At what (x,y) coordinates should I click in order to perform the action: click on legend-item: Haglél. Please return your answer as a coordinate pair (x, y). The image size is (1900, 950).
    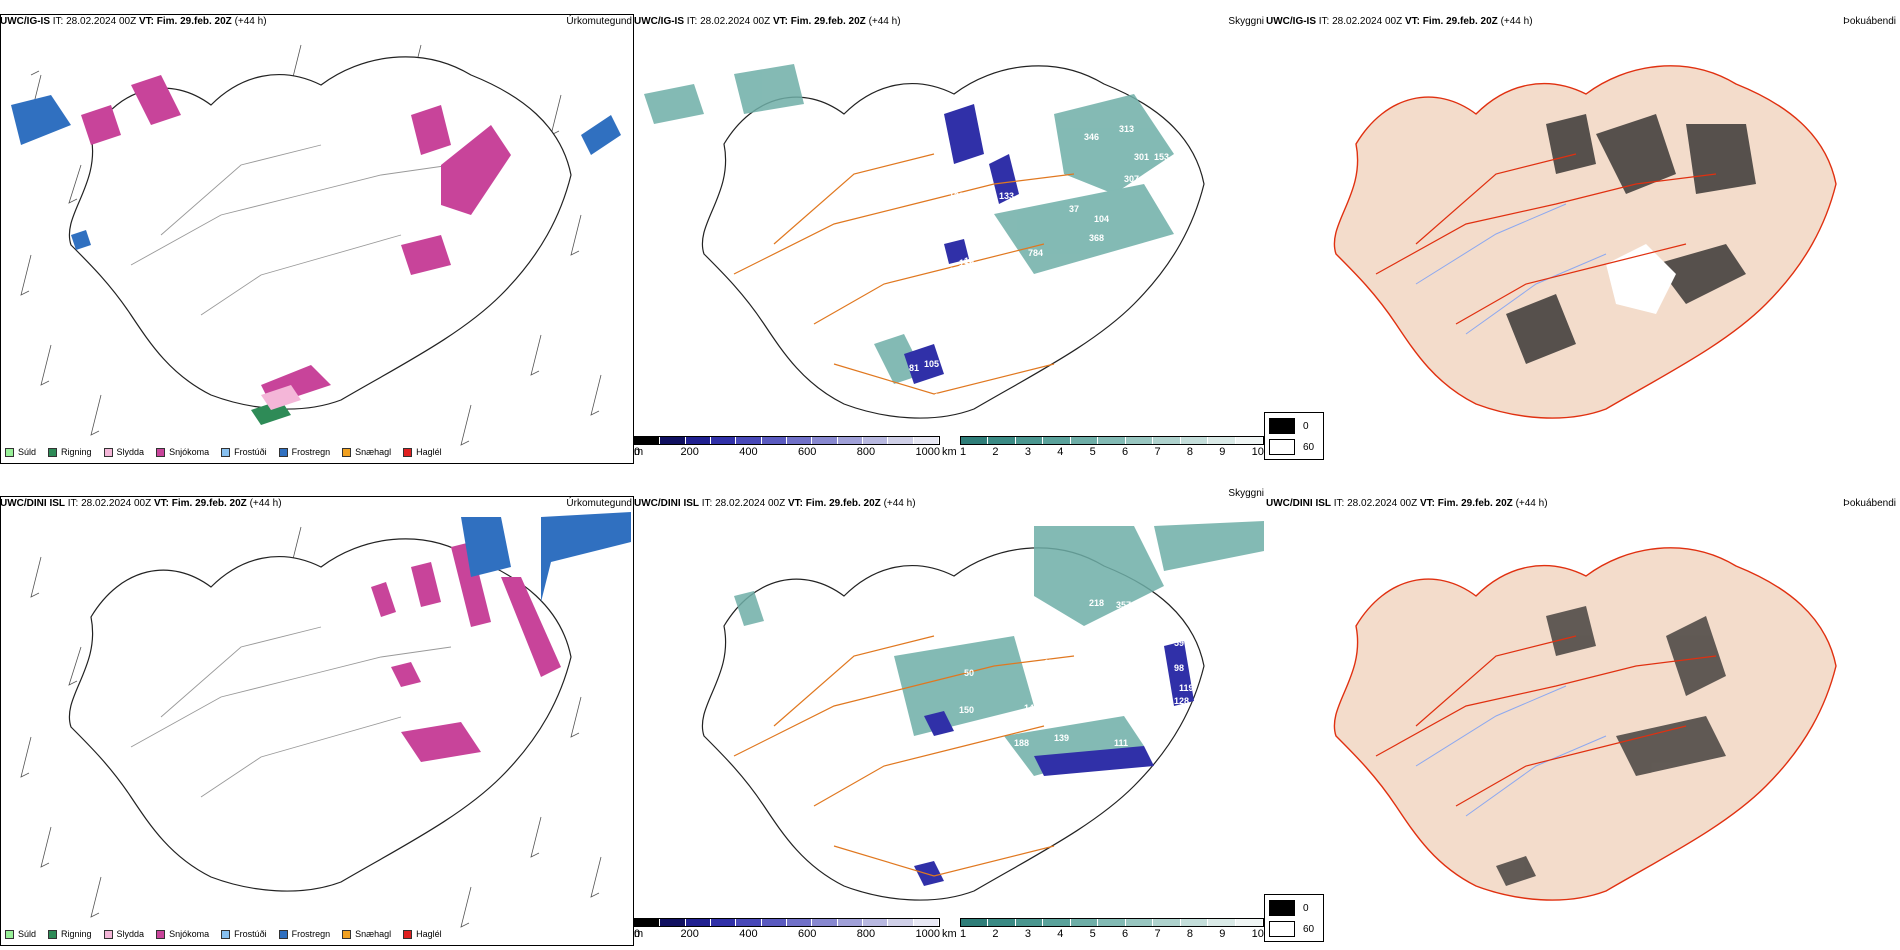
    Looking at the image, I should click on (422, 934).